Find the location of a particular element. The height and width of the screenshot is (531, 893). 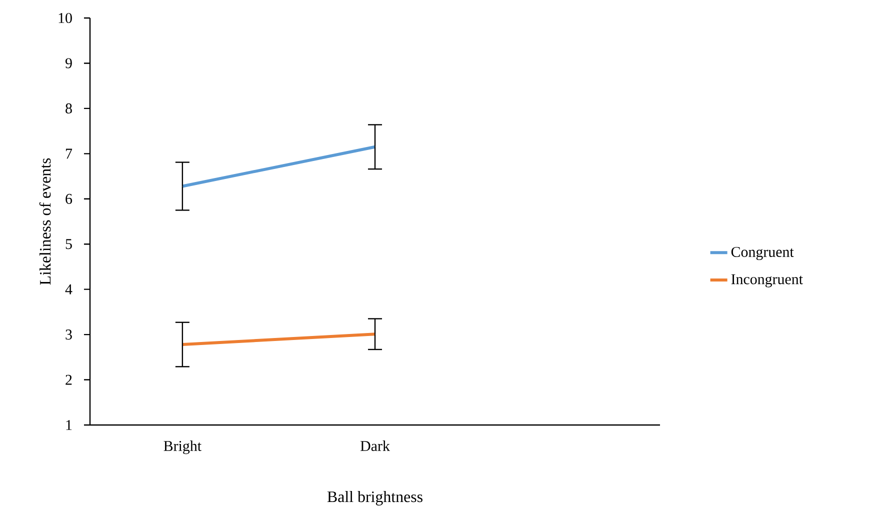

x-tick-label: Dark is located at coordinates (375, 446).